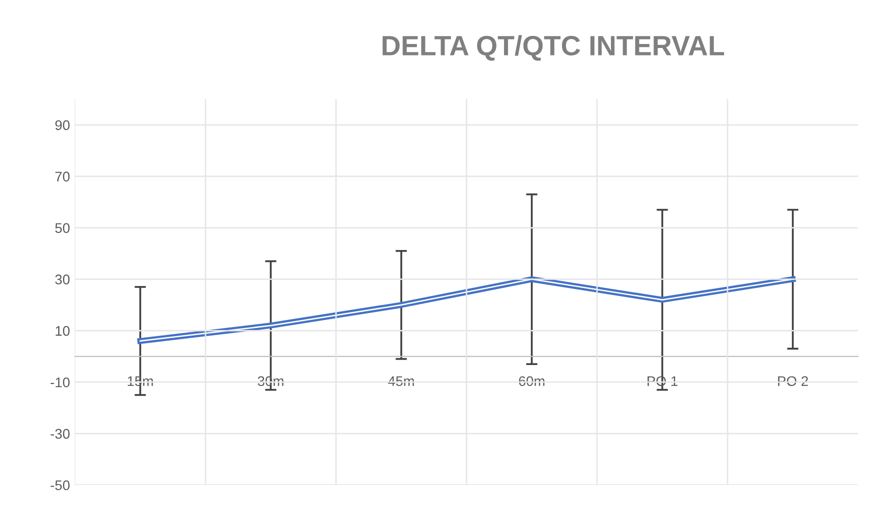 This screenshot has width=872, height=506. I want to click on y-tick-label: 10, so click(63, 331).